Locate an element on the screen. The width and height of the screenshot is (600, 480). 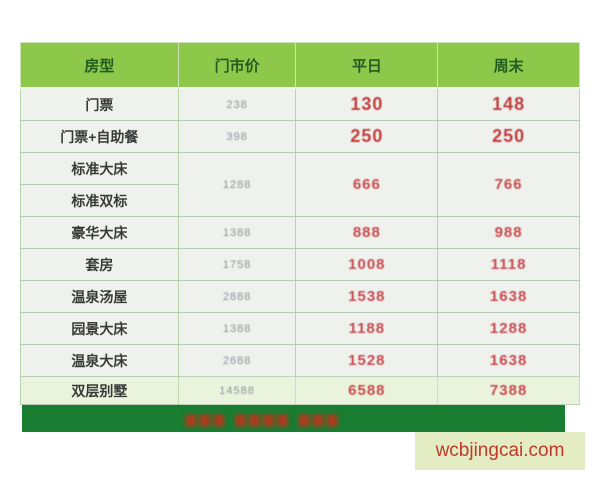
room-name: 豪华大床 is located at coordinates (99, 232).